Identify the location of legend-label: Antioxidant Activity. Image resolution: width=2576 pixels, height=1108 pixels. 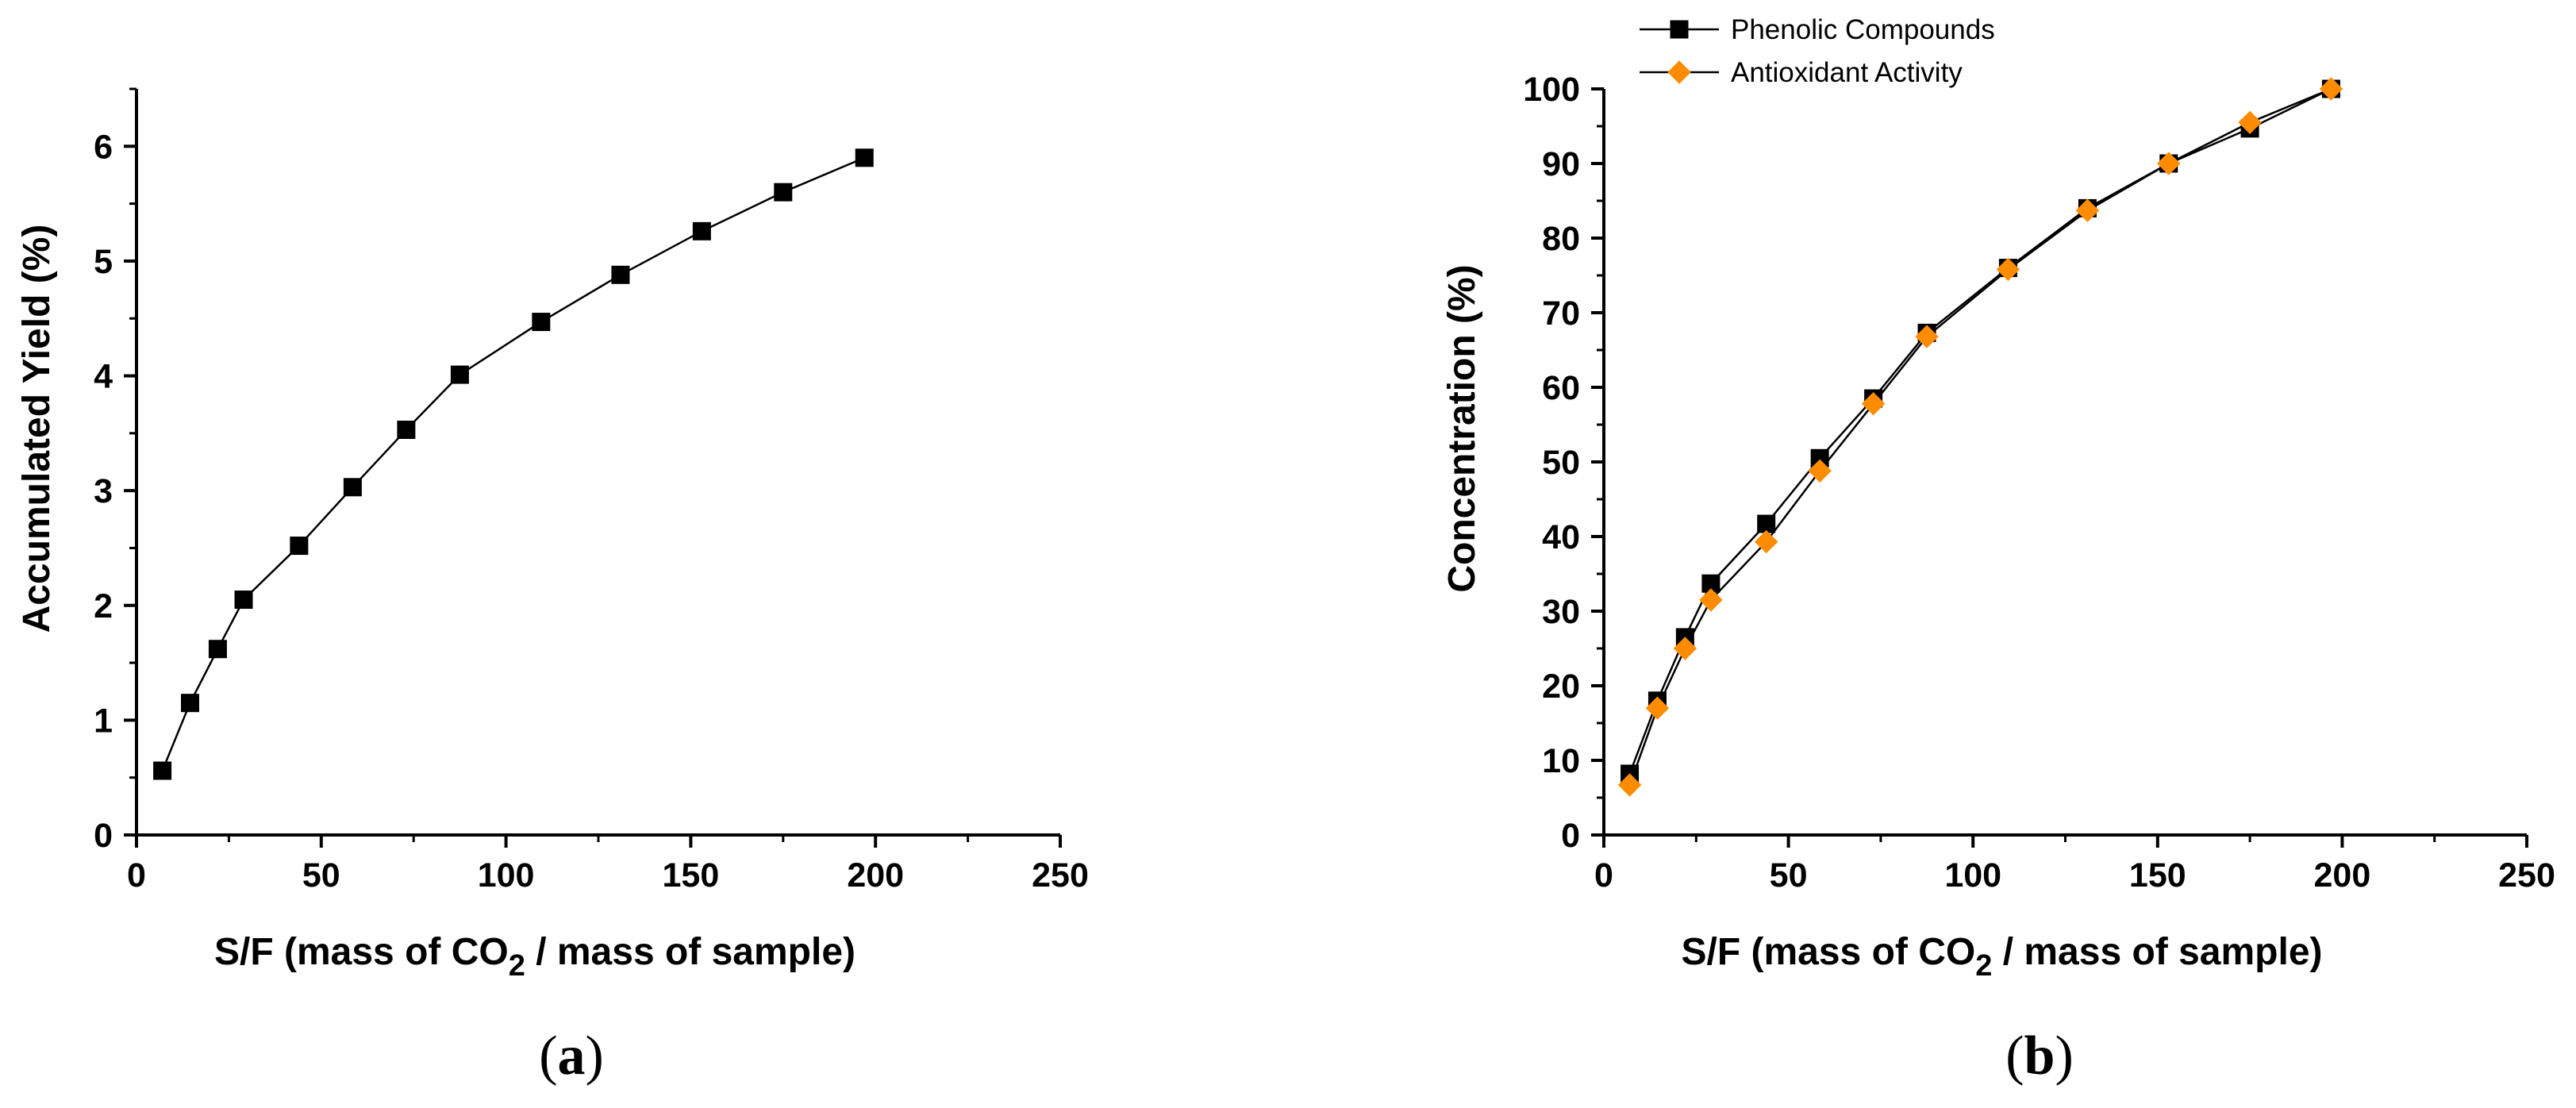
(1847, 72).